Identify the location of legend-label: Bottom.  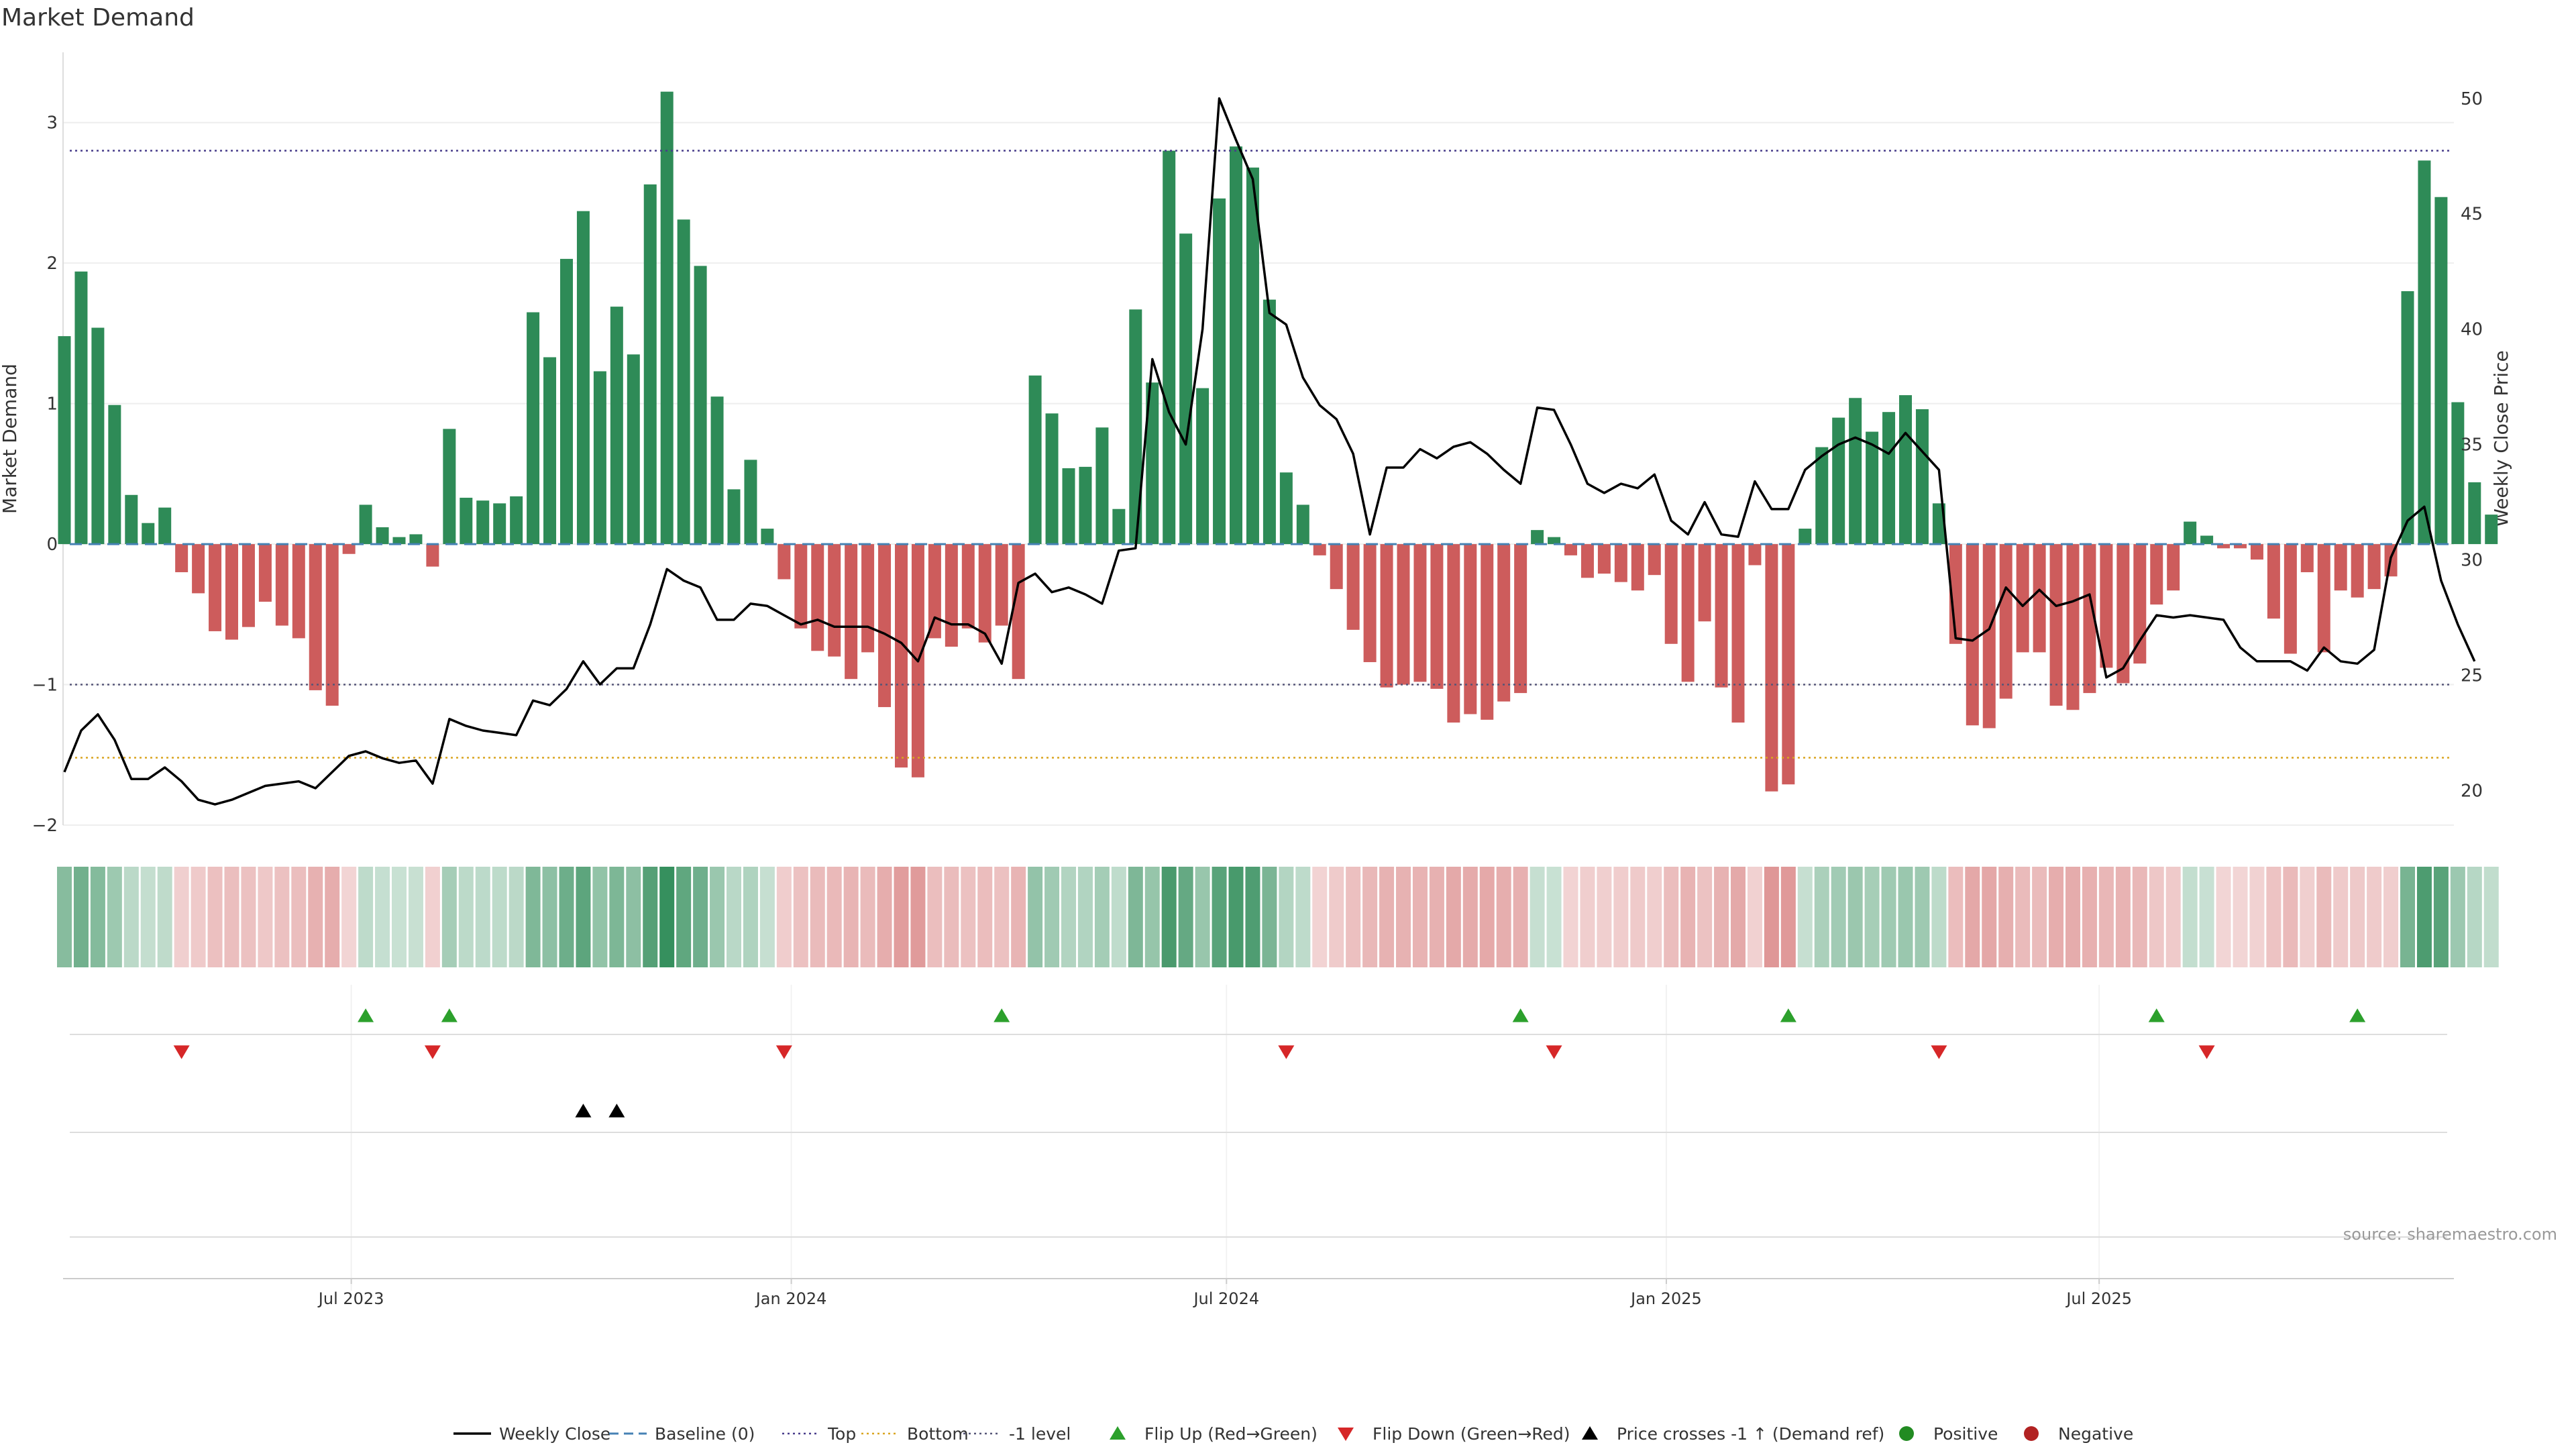
(938, 1434).